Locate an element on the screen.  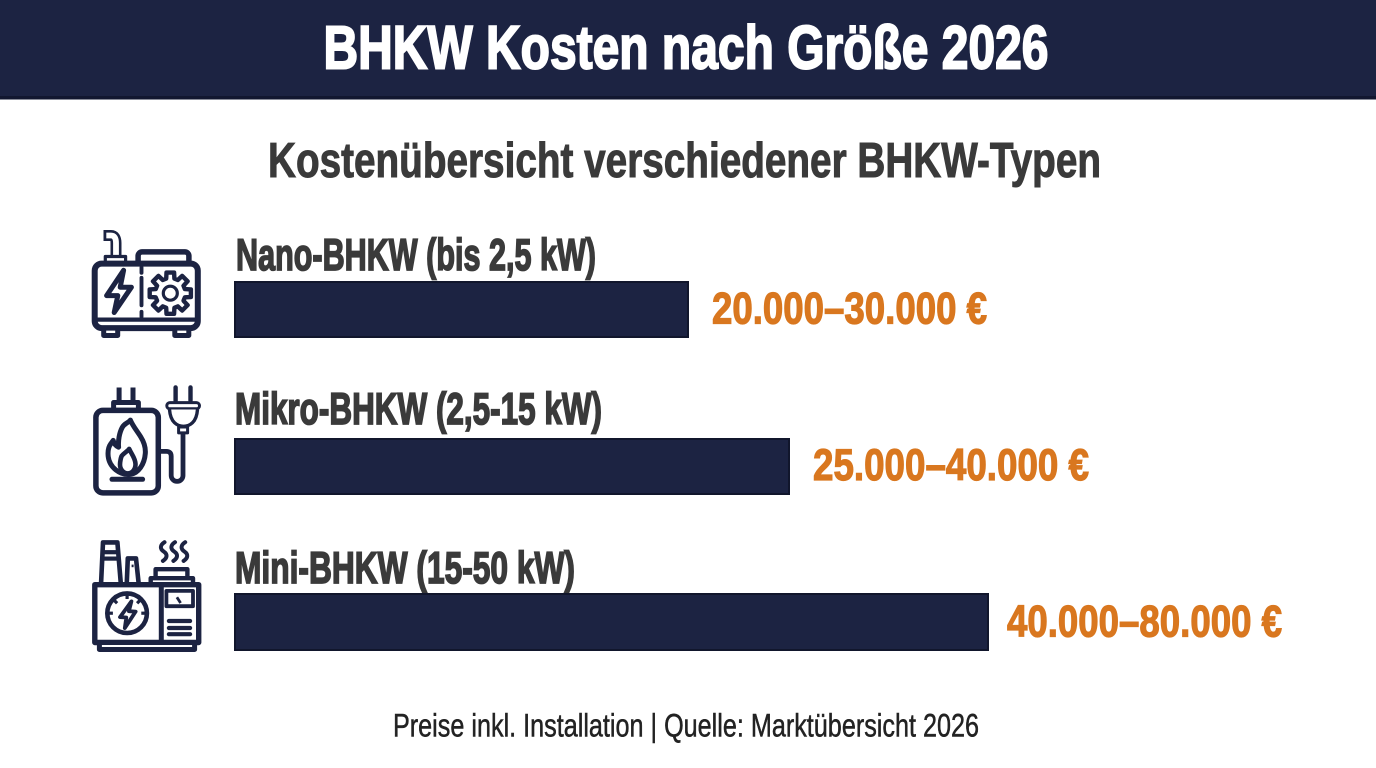
svg-text:Kostenübersicht verschiedener: Kostenübersicht verschiedener BHKW-Typen is located at coordinates (684, 161).